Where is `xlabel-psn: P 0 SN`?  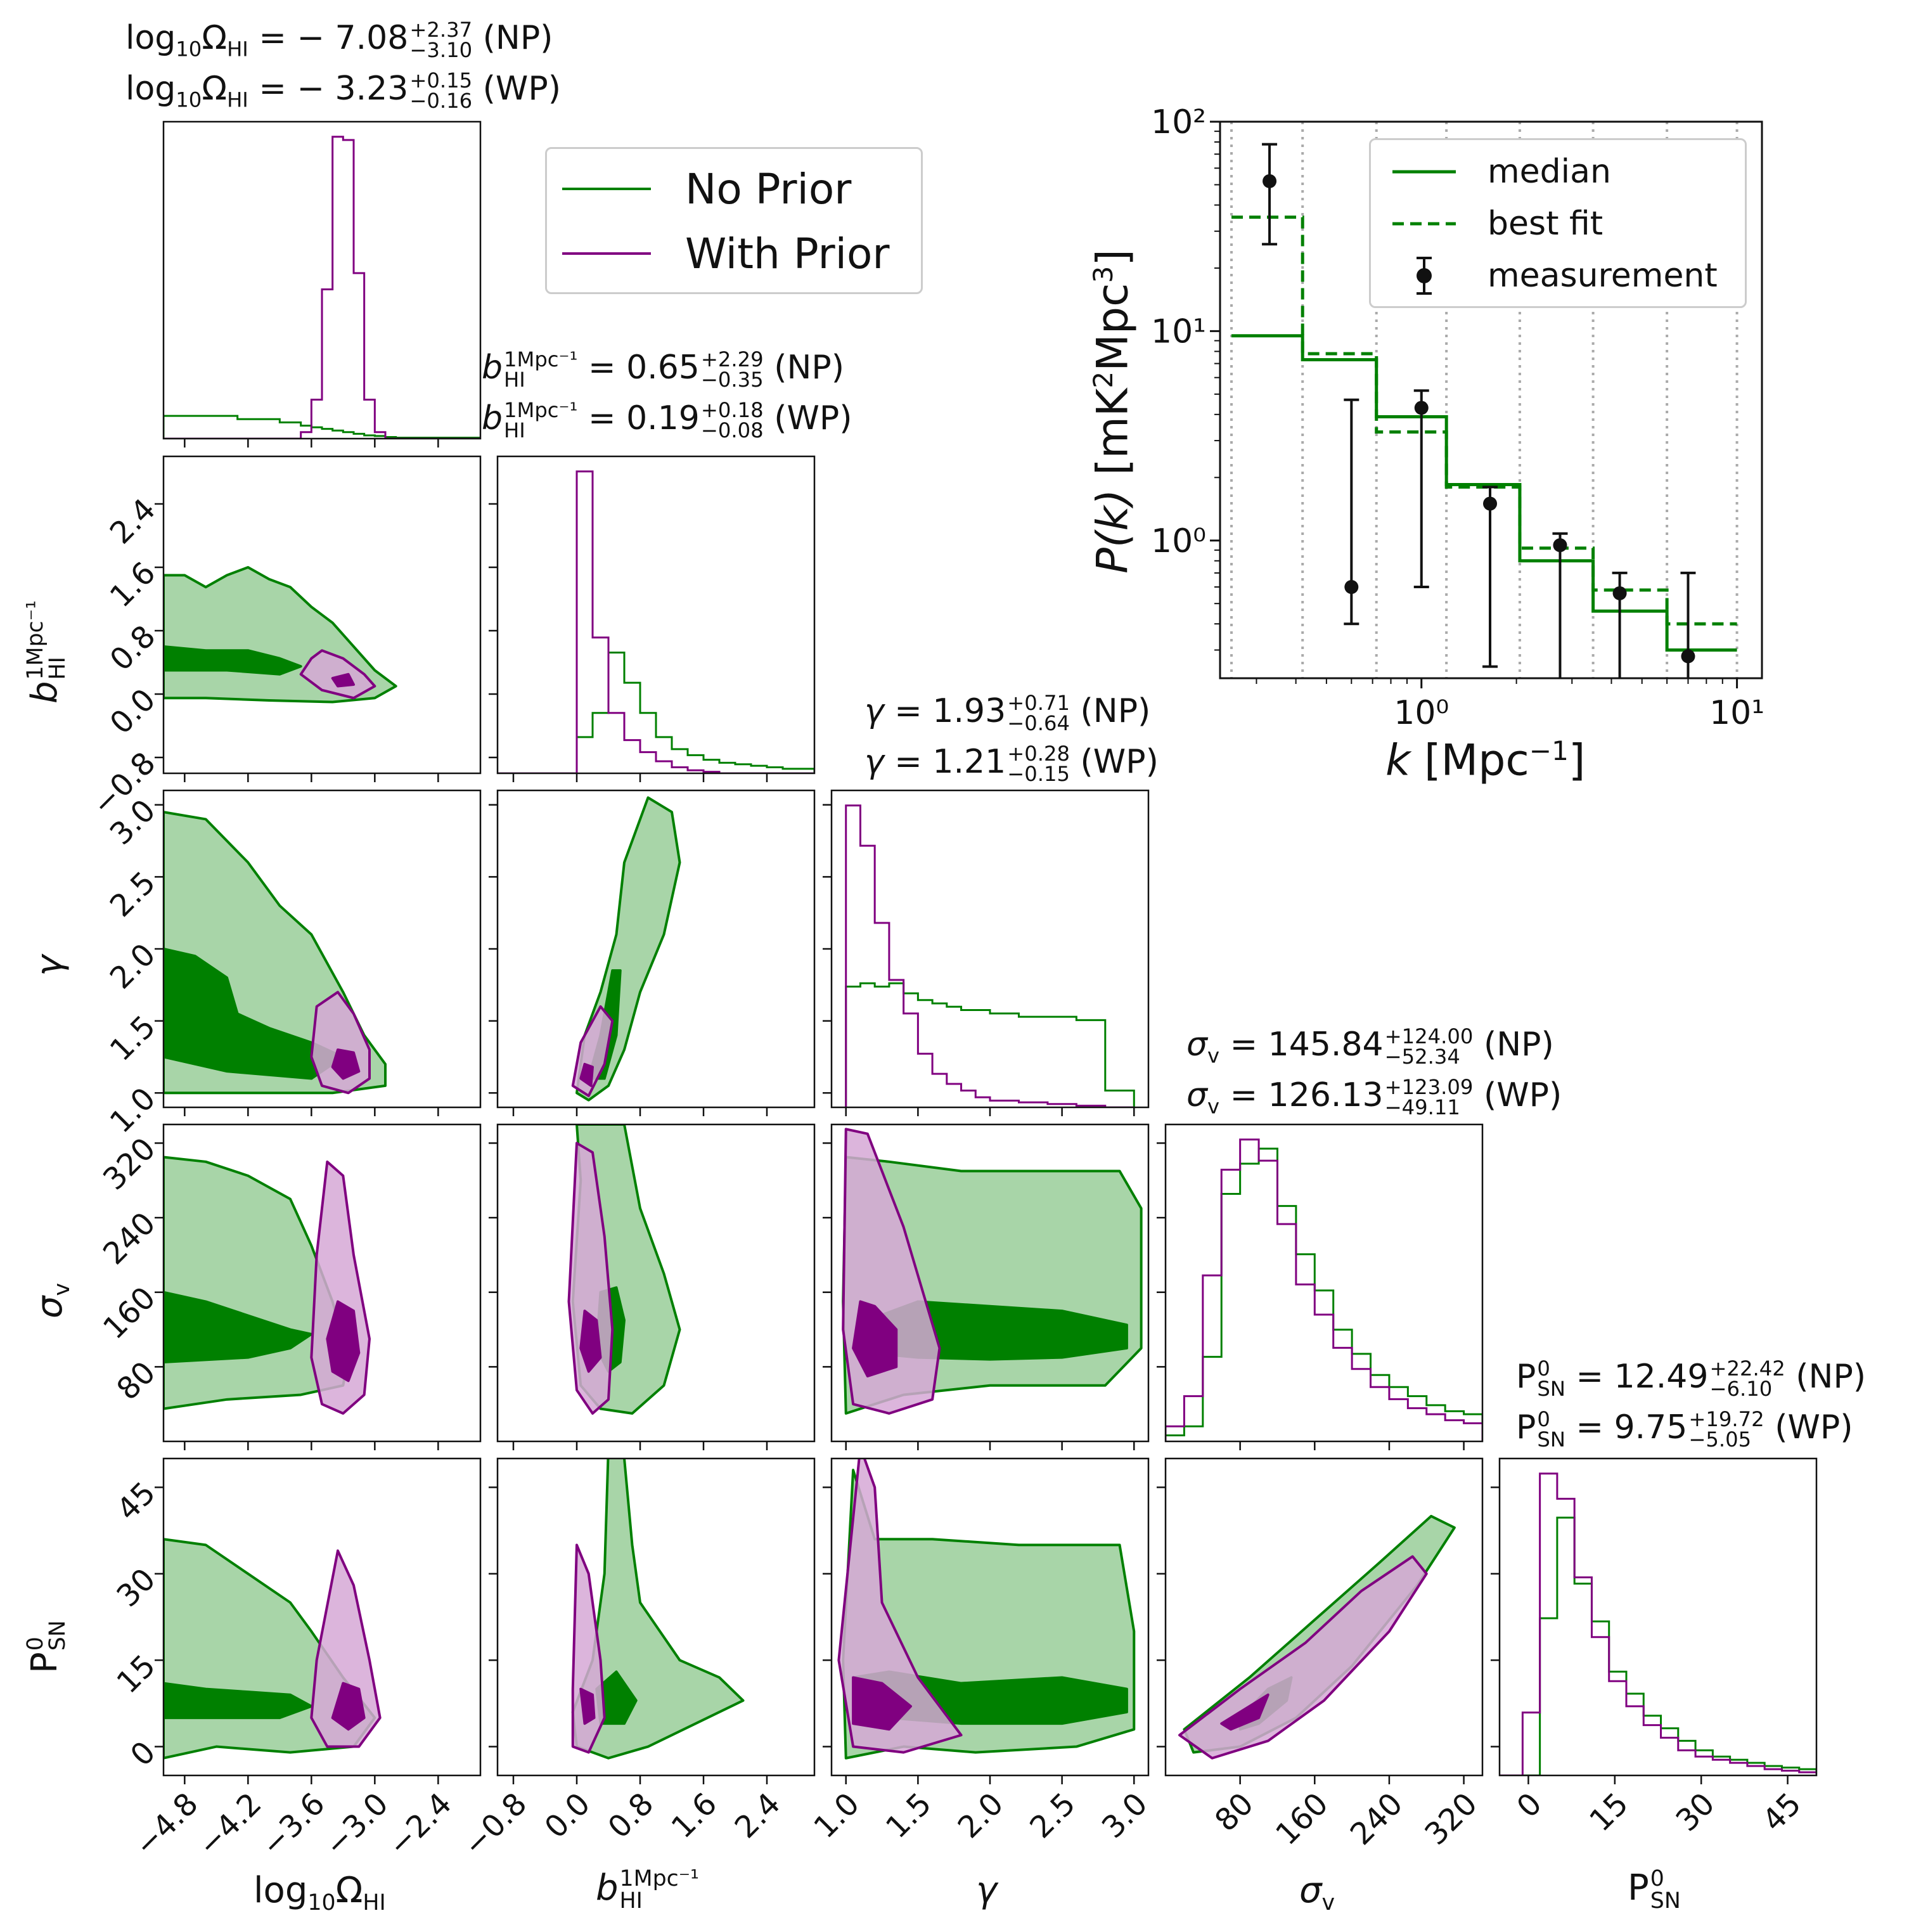
xlabel-psn: P 0 SN is located at coordinates (1655, 1890).